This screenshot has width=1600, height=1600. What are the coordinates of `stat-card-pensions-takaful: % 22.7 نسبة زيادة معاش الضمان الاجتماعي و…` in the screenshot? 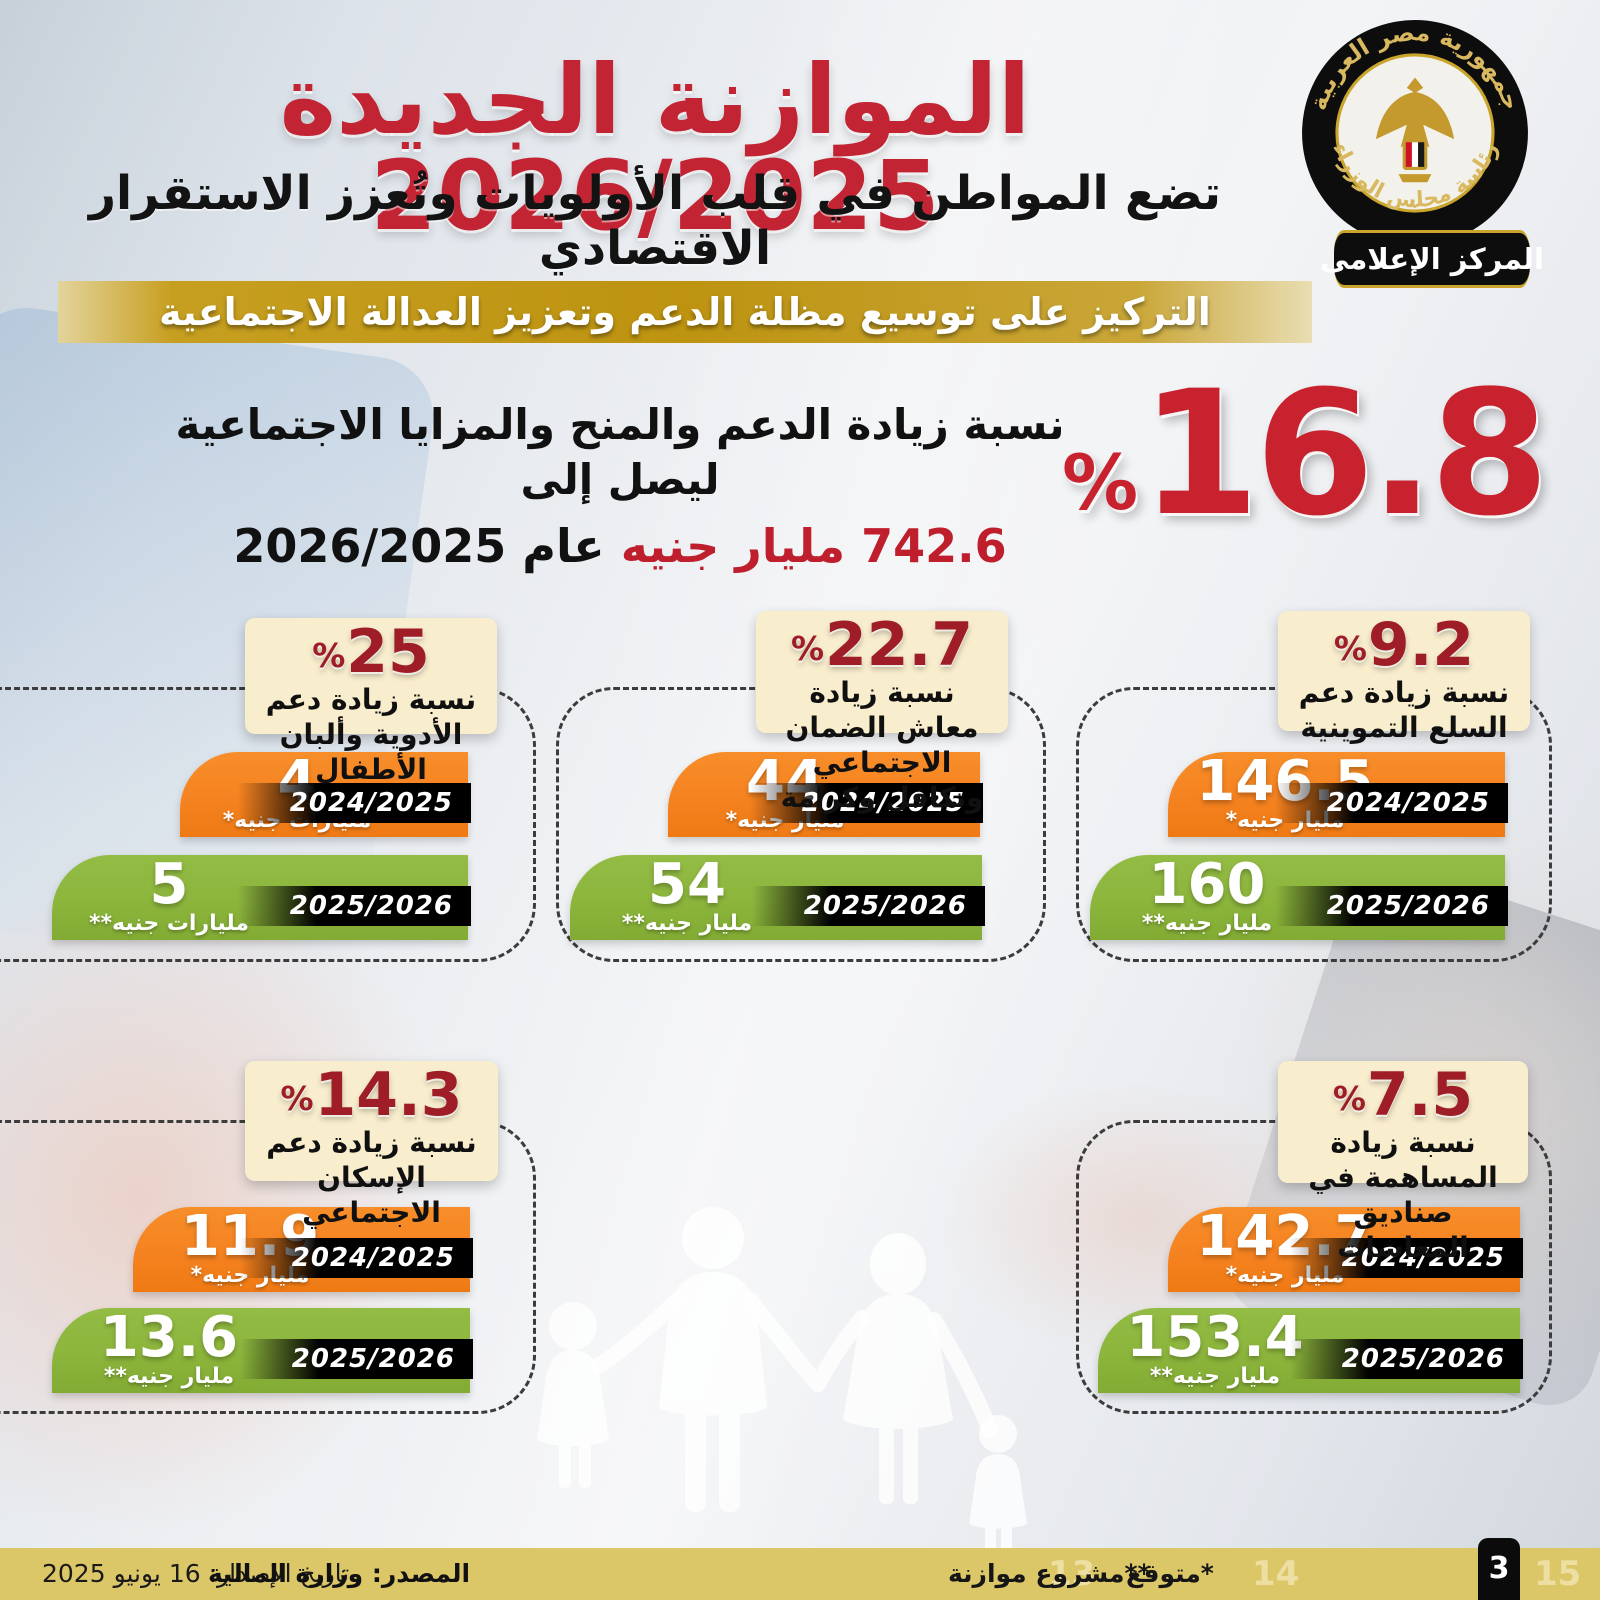 It's located at (882, 712).